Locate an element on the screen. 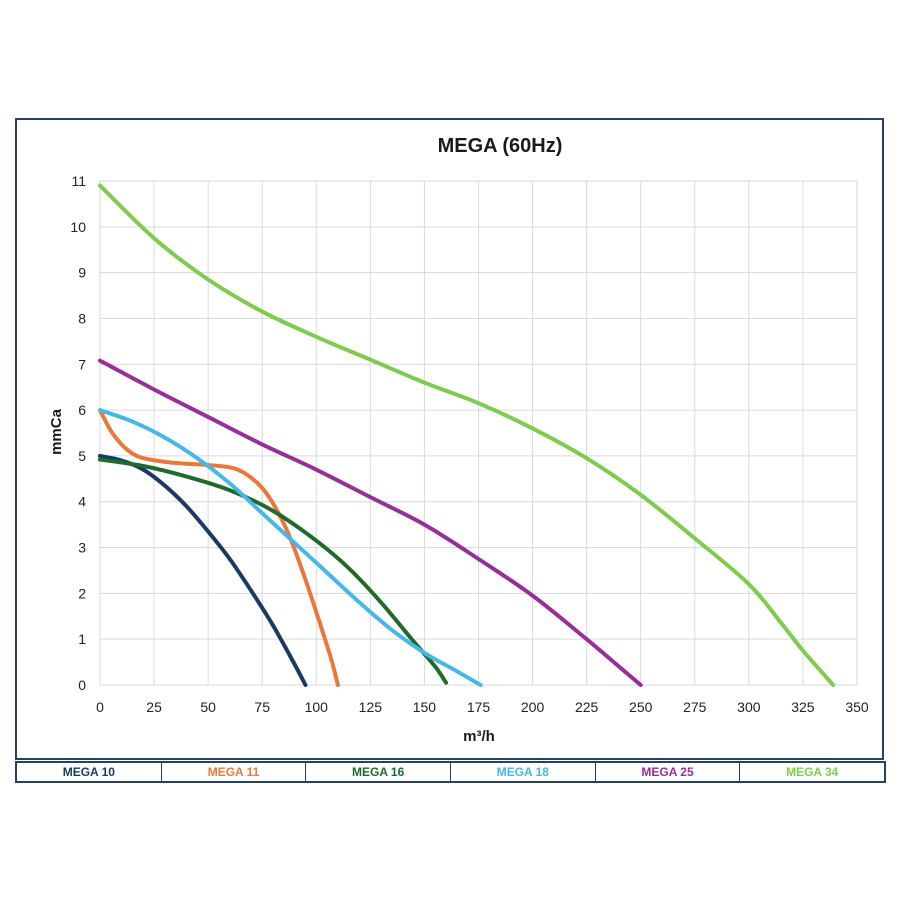 This screenshot has height=900, width=900. y-tick-label: 9 is located at coordinates (82, 273).